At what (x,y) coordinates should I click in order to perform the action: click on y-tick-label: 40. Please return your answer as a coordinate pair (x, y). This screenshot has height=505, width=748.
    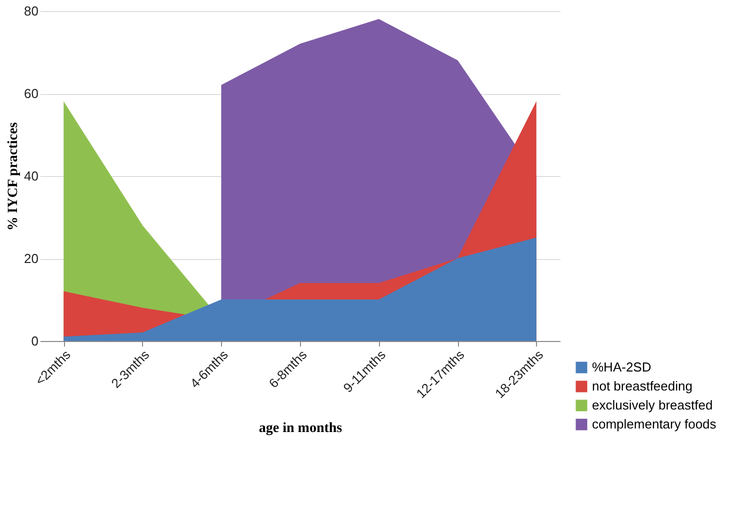
    Looking at the image, I should click on (31, 176).